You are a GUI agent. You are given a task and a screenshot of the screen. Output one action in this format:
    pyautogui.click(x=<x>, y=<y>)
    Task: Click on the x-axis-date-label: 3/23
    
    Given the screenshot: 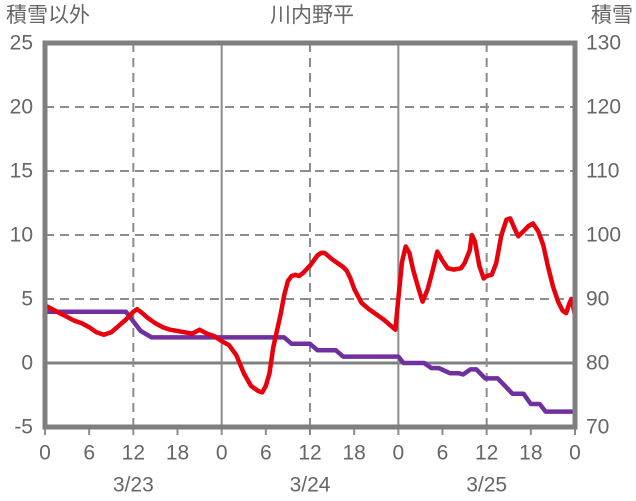 What is the action you would take?
    pyautogui.click(x=133, y=485)
    